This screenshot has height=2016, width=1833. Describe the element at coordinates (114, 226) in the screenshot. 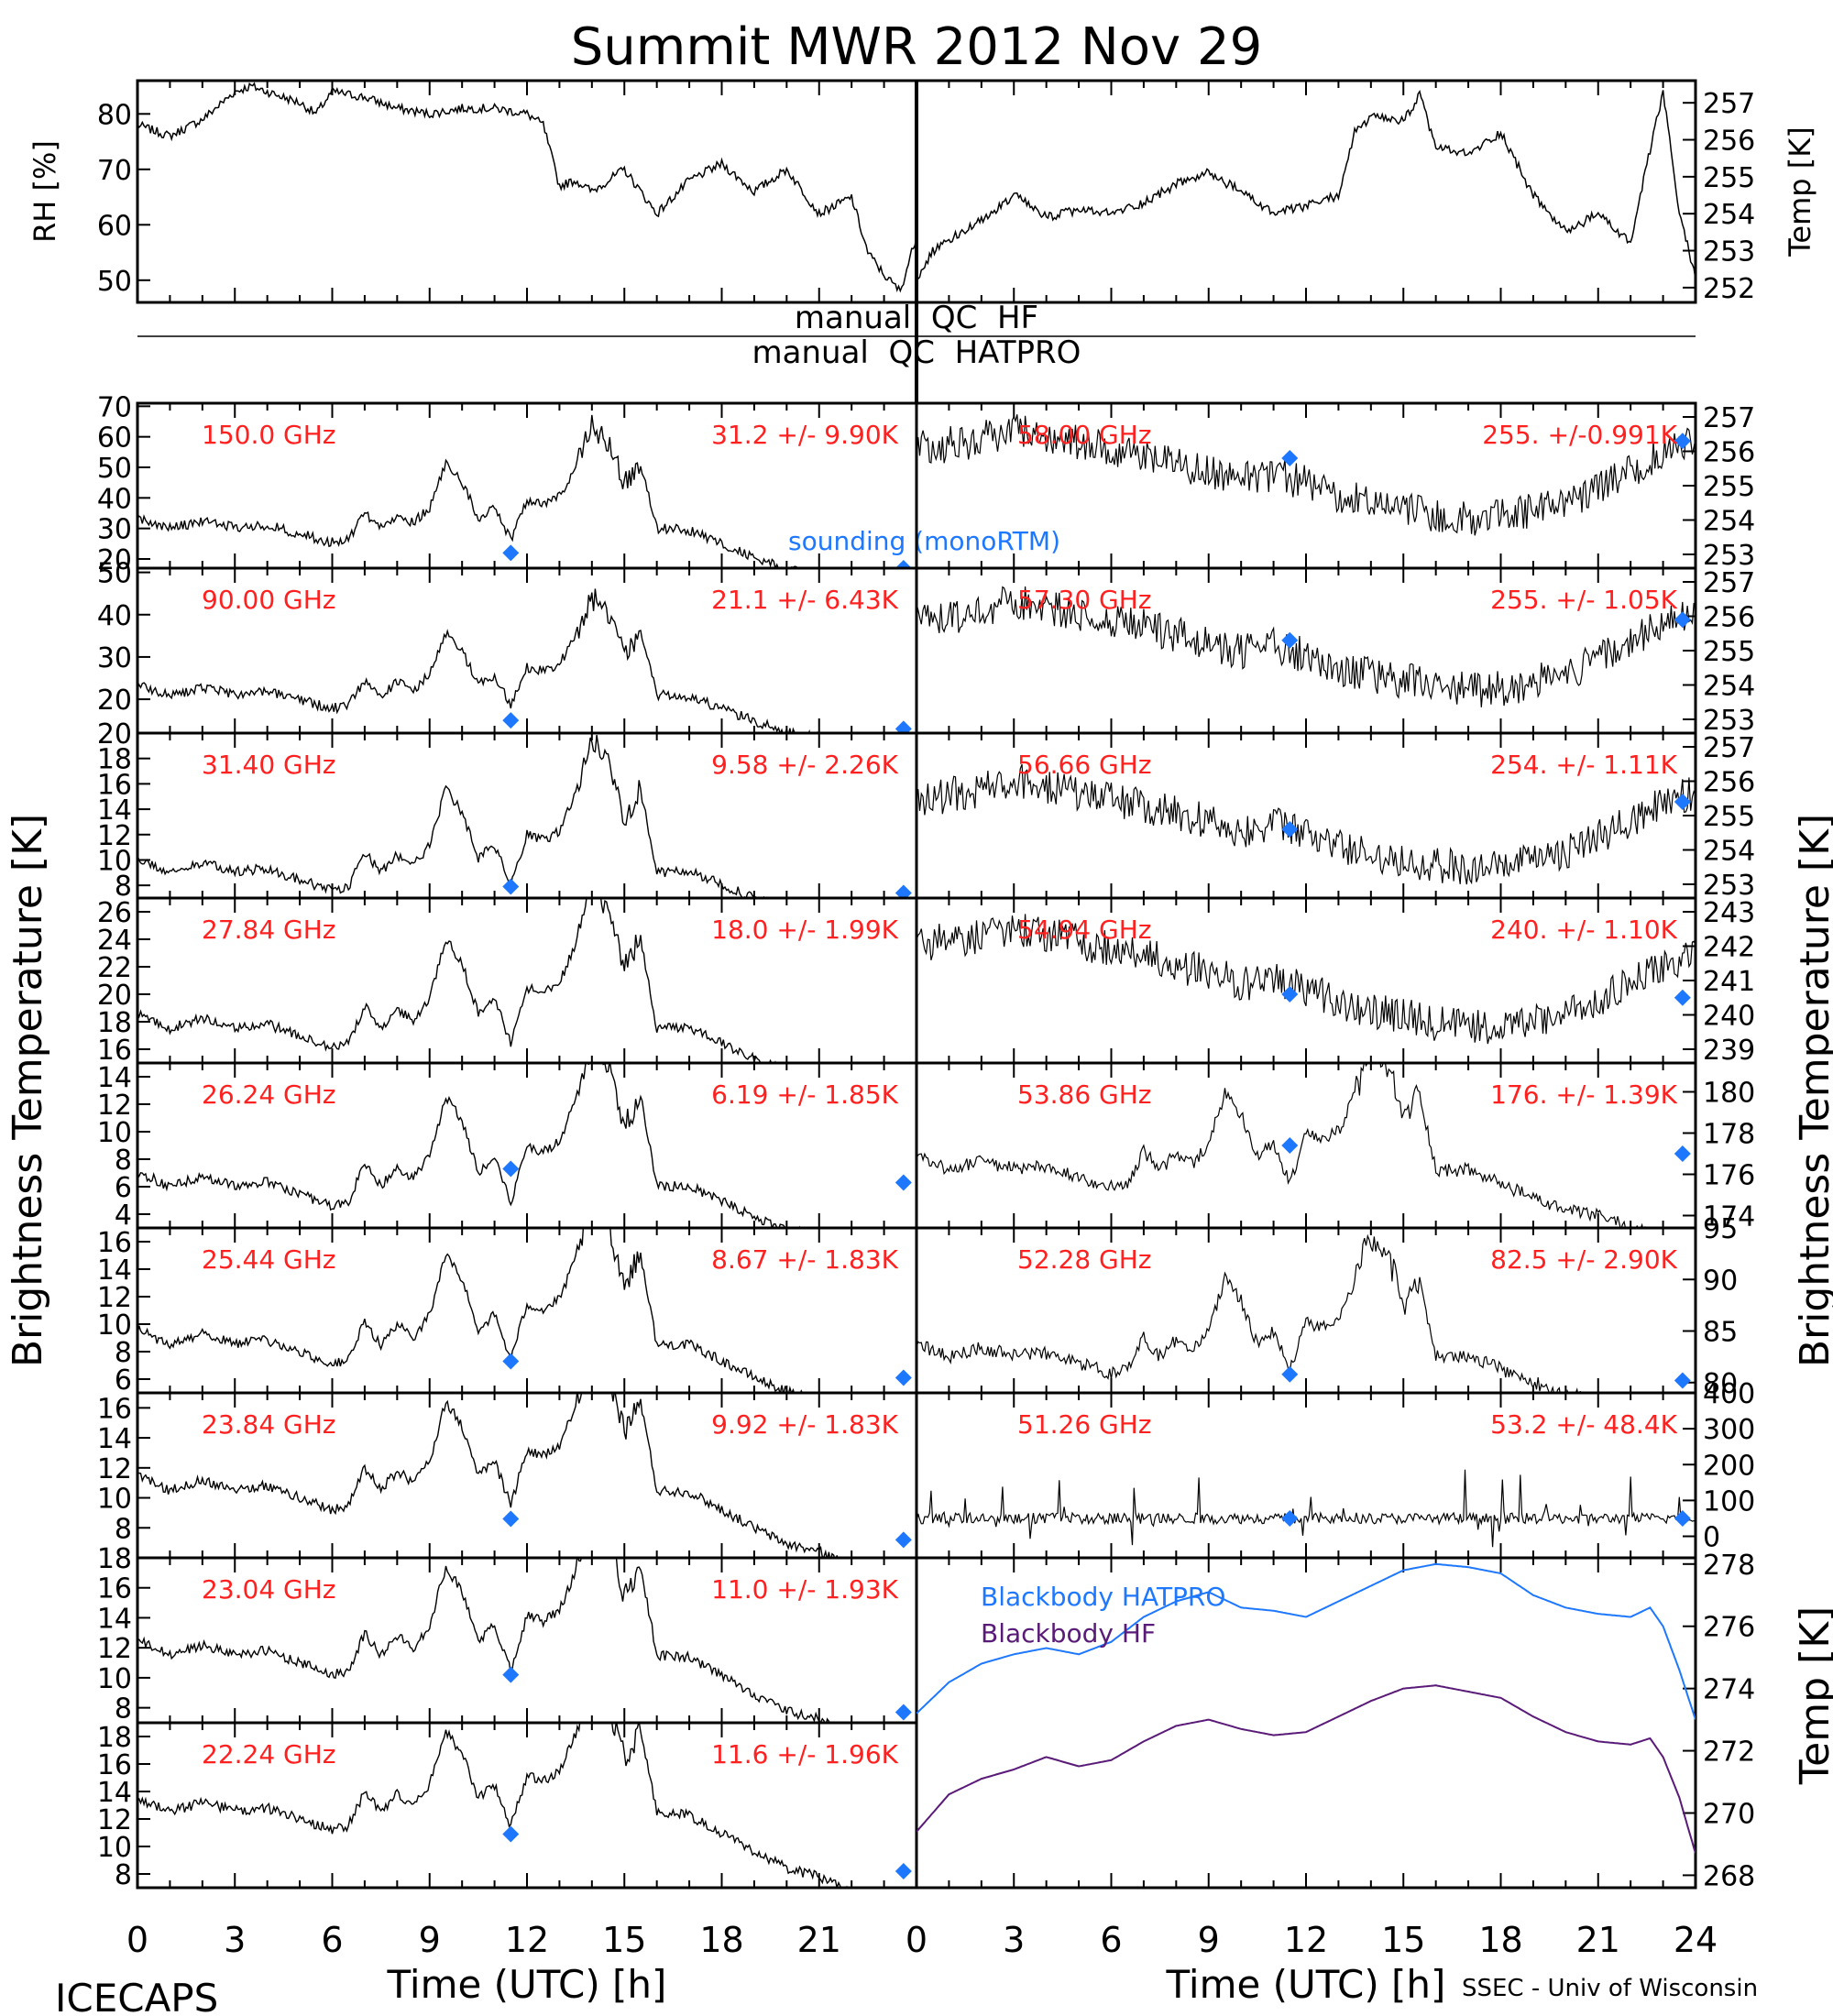

I see `y-tick-label: 60` at that location.